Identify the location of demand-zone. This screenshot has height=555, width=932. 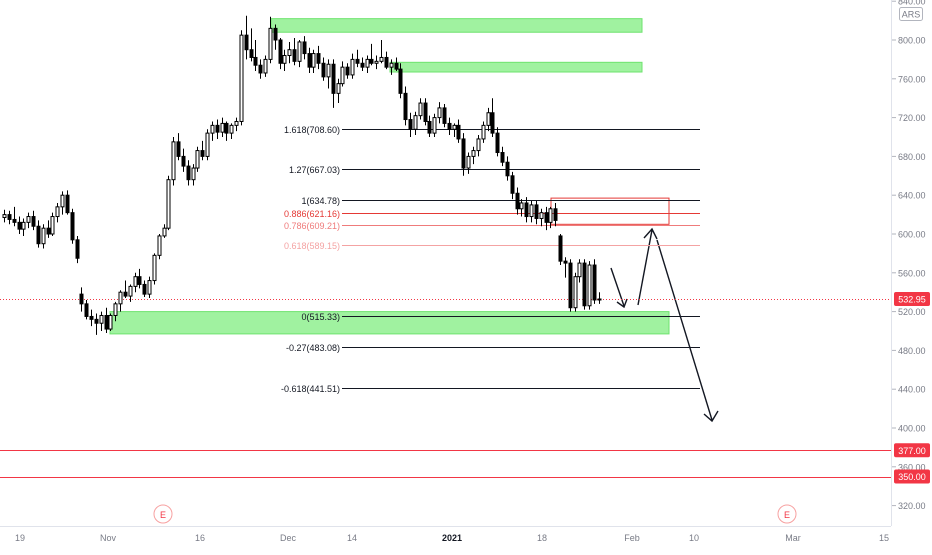
(389, 323).